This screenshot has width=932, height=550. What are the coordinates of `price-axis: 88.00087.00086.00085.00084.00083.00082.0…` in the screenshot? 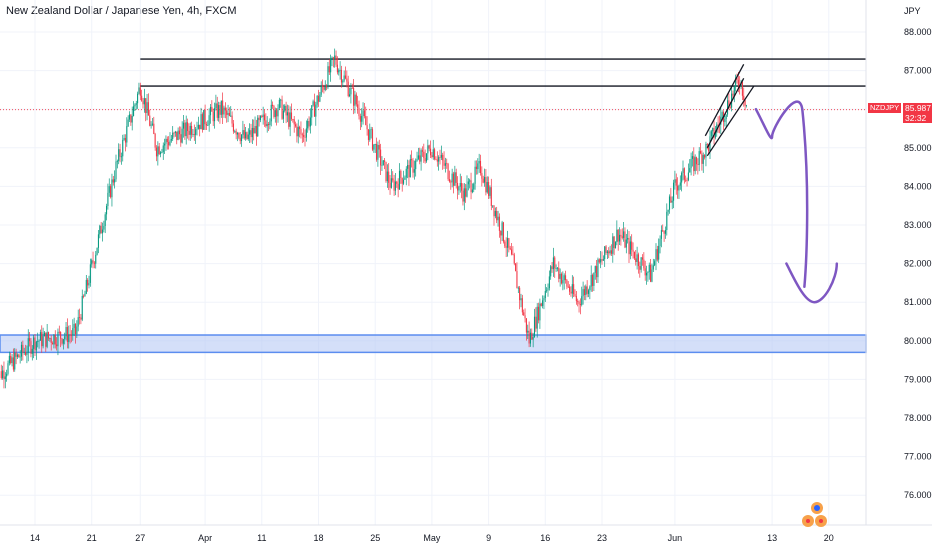 It's located at (918, 263).